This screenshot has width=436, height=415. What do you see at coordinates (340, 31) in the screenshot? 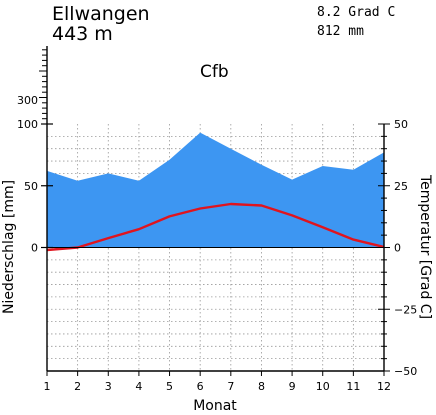
I see `annual-precipitation: 812 mm` at bounding box center [340, 31].